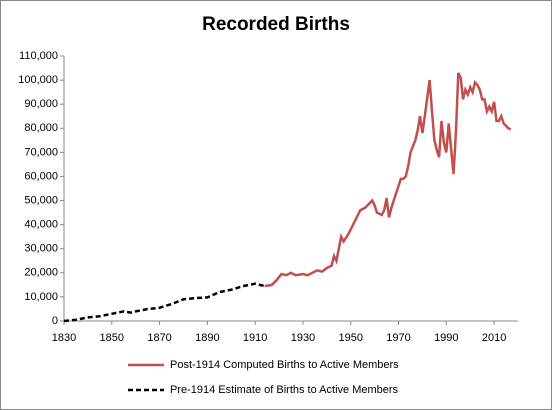 The height and width of the screenshot is (410, 552). I want to click on series-line, so click(164, 302).